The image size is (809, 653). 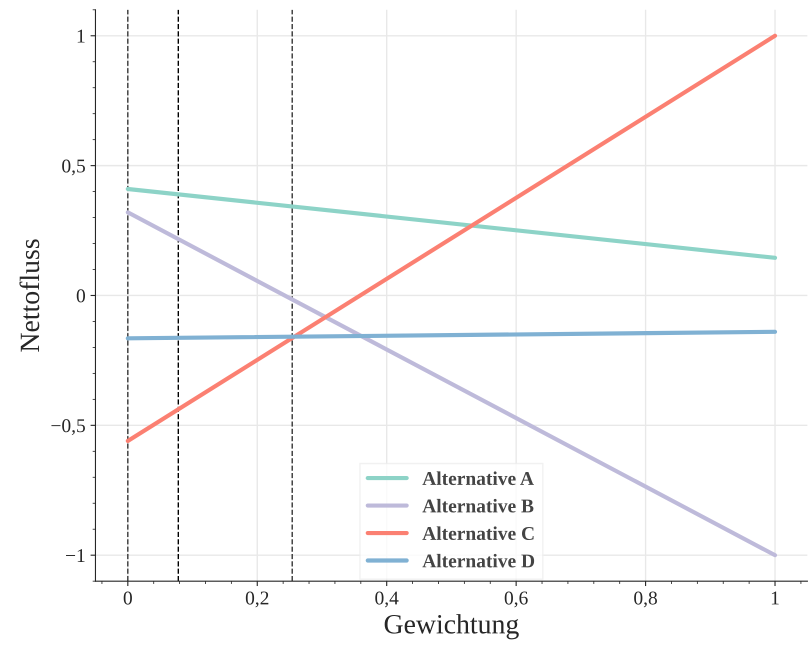 What do you see at coordinates (29, 295) in the screenshot?
I see `y-axis-title: Nettofluss` at bounding box center [29, 295].